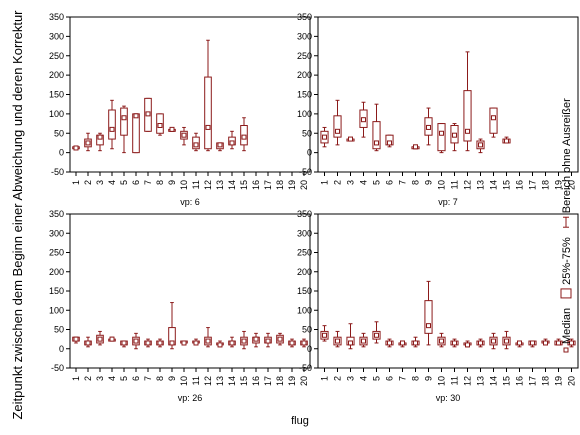 Image resolution: width=580 pixels, height=435 pixels. Describe the element at coordinates (351, 182) in the screenshot. I see `x-tick-label: 3` at that location.